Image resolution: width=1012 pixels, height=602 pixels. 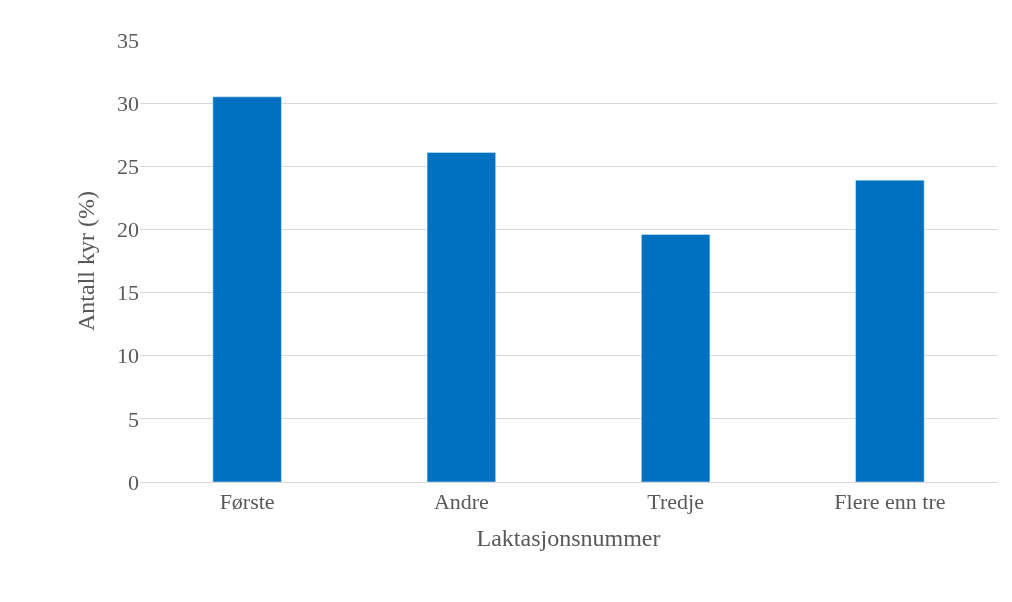 I want to click on y-tick-label: 30, so click(x=128, y=103).